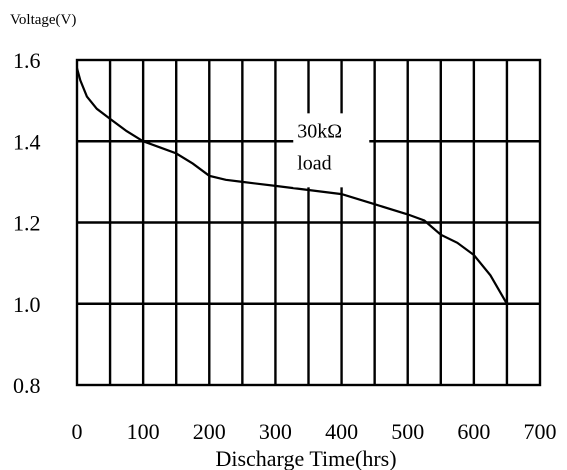  What do you see at coordinates (473, 431) in the screenshot?
I see `x-tick-label: 600` at bounding box center [473, 431].